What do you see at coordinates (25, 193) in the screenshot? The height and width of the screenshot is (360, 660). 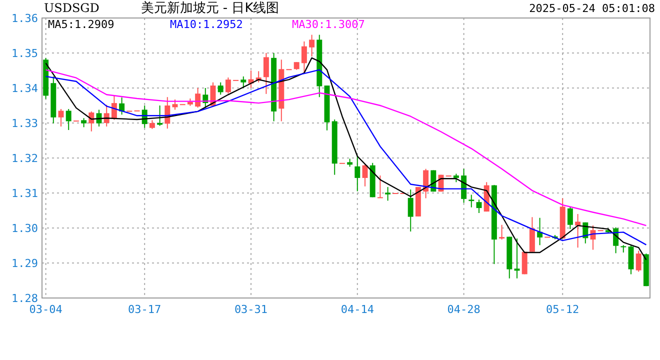 I see `y-tick-label: 1.31` at bounding box center [25, 193].